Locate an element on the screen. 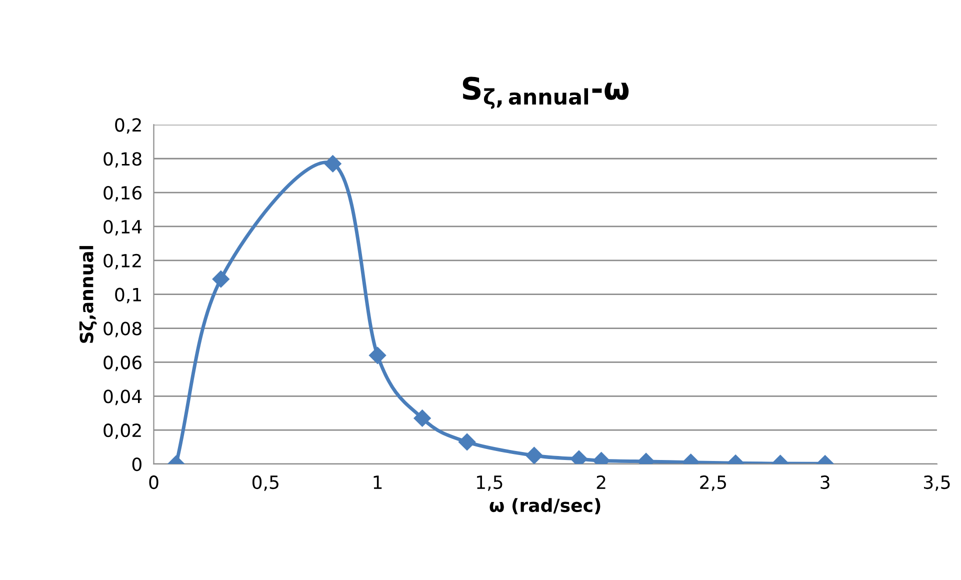 This screenshot has height=580, width=961. y-tick-label: 0,14 is located at coordinates (123, 228).